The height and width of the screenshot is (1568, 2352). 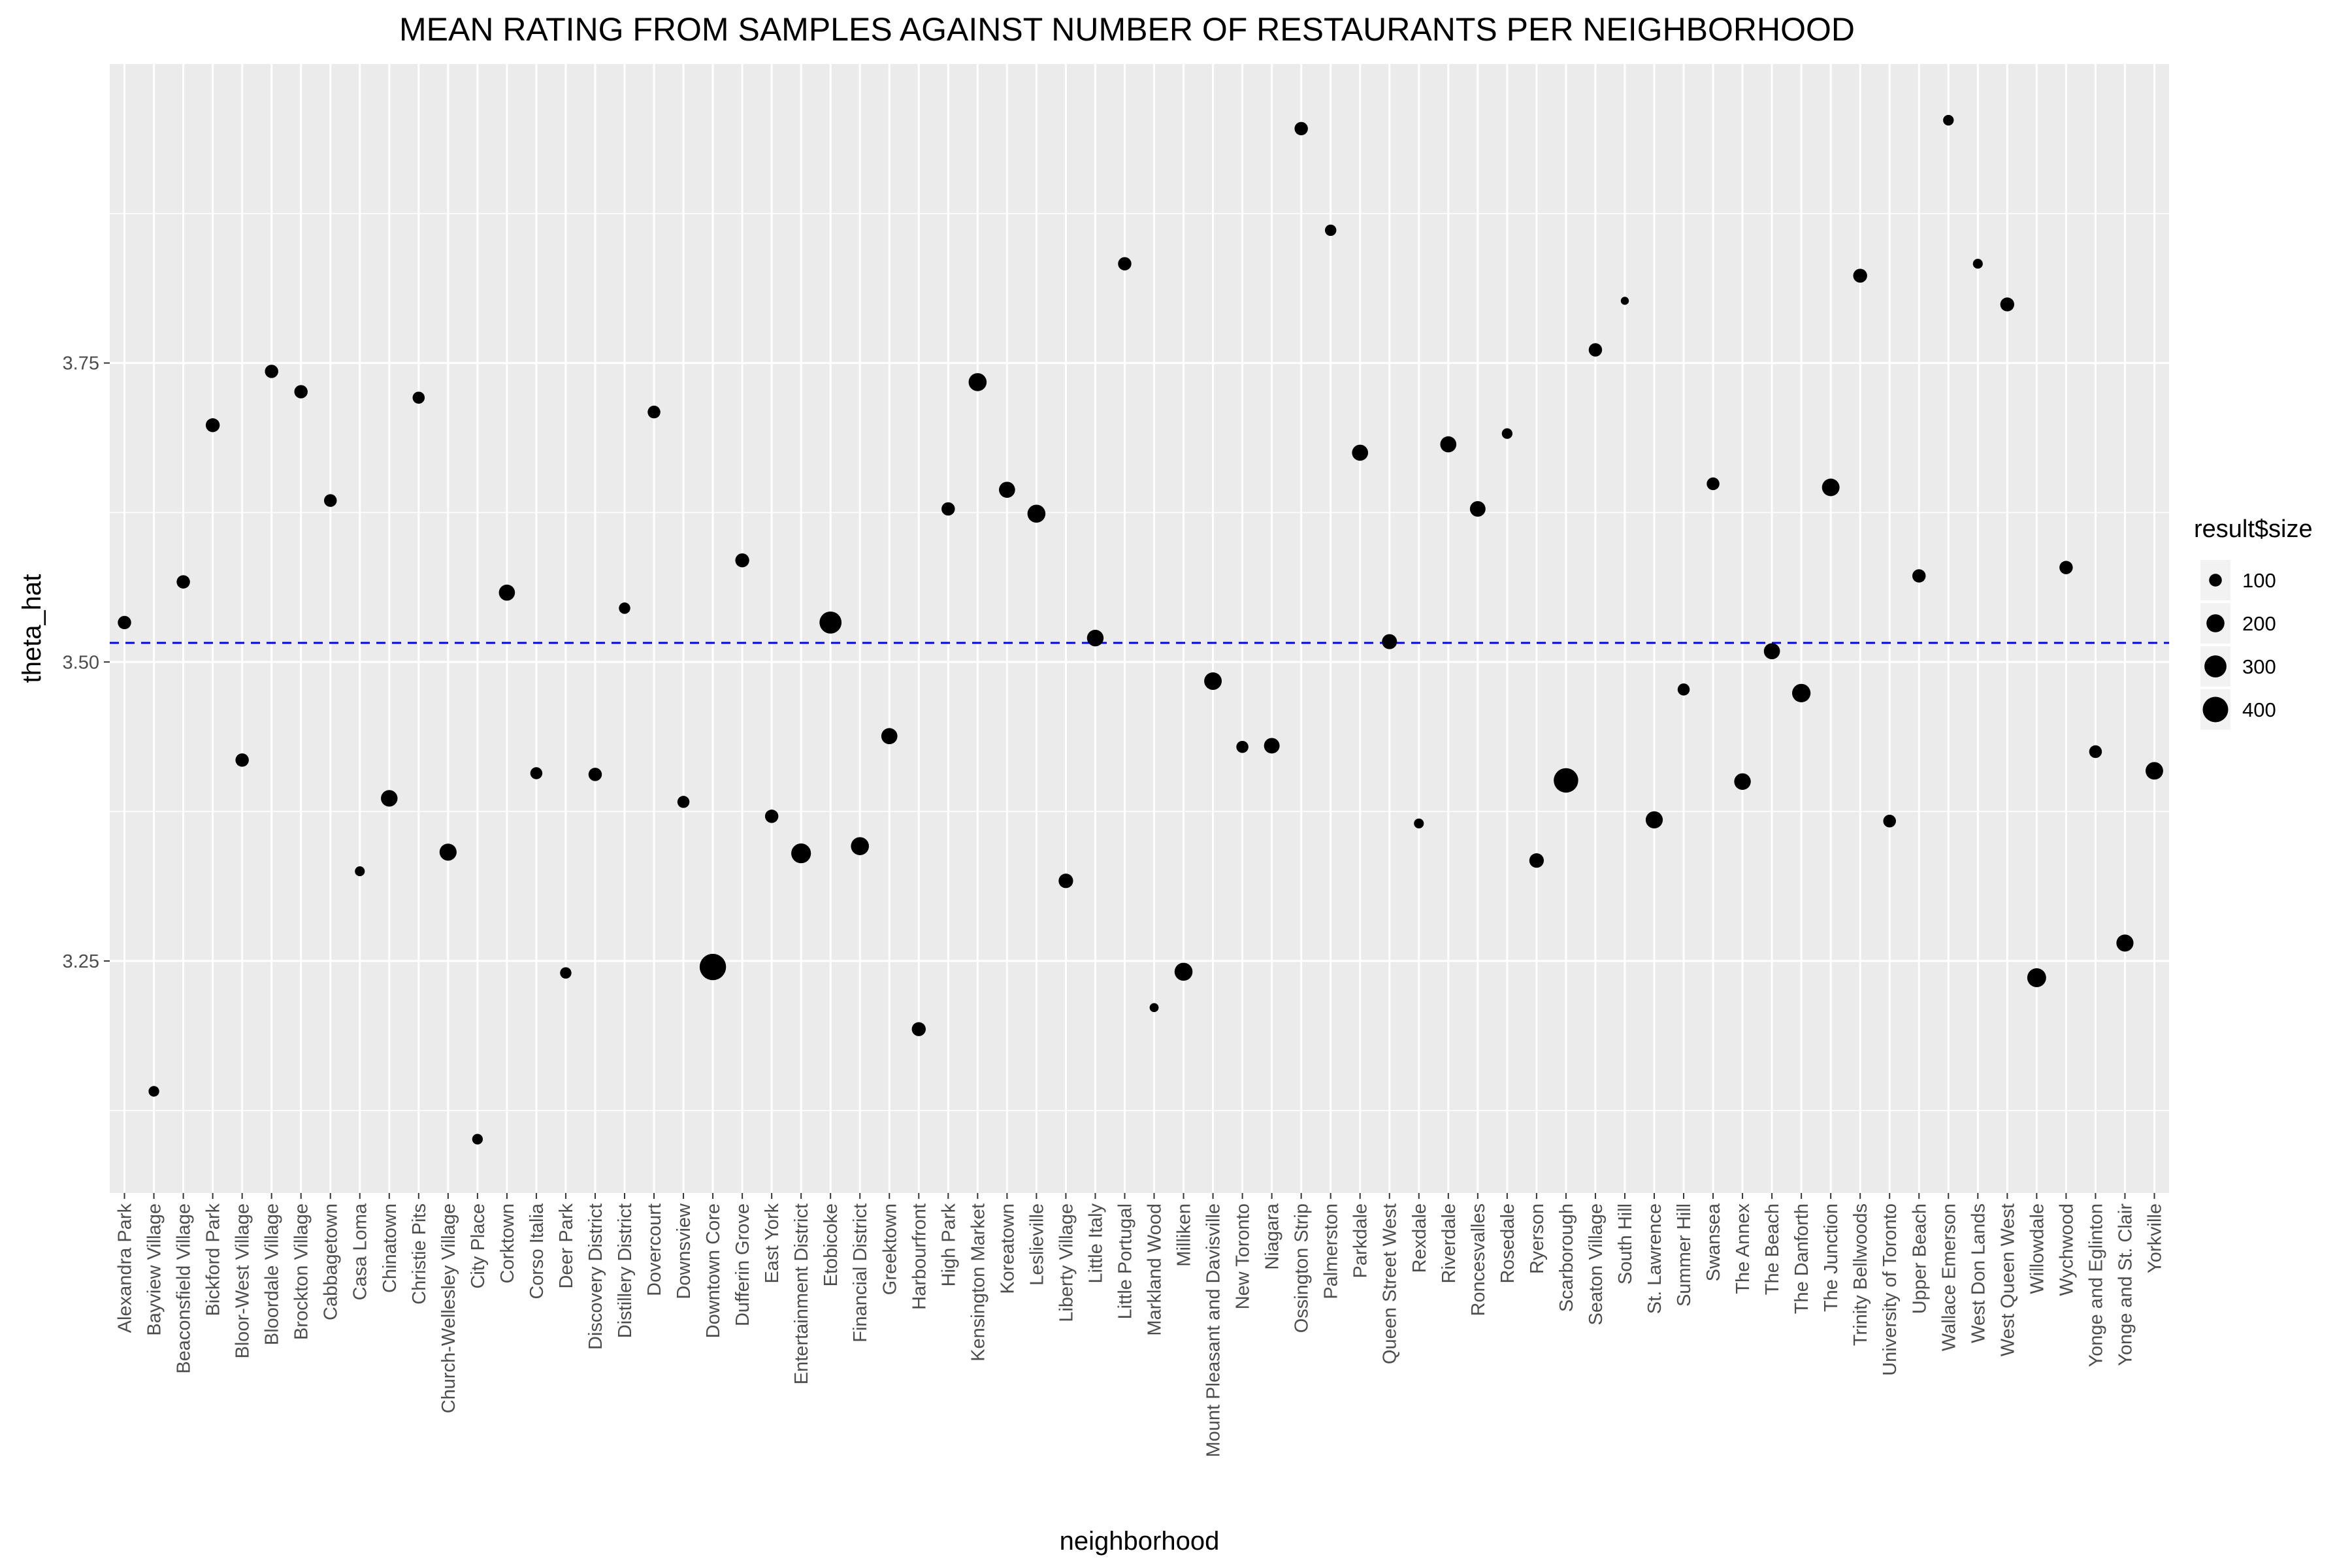 What do you see at coordinates (1155, 1269) in the screenshot?
I see `x-tick-label: Markland Wood` at bounding box center [1155, 1269].